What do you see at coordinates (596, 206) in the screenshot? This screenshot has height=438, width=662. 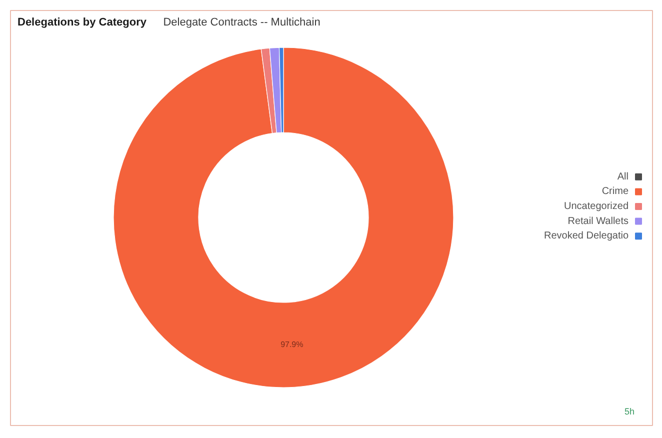 I see `legend-label: Uncategorized` at bounding box center [596, 206].